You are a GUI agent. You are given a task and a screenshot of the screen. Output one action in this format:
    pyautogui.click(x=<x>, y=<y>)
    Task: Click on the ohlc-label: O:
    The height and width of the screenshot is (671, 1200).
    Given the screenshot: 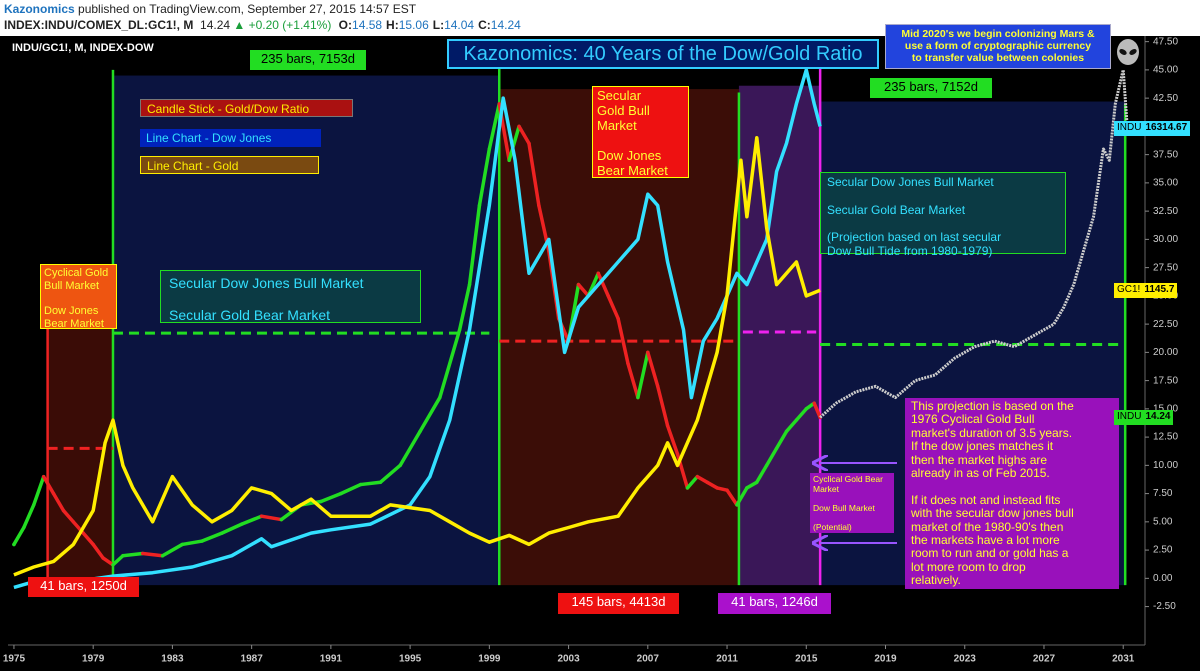 What is the action you would take?
    pyautogui.click(x=345, y=25)
    